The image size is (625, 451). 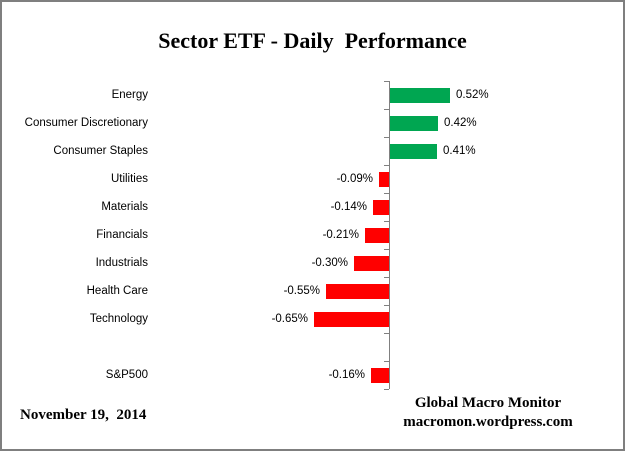 What do you see at coordinates (380, 375) in the screenshot?
I see `bar-s-p500` at bounding box center [380, 375].